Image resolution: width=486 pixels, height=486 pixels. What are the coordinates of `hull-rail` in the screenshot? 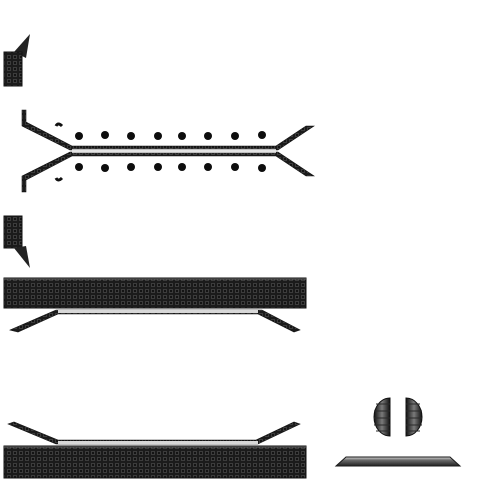 It's located at (398, 461).